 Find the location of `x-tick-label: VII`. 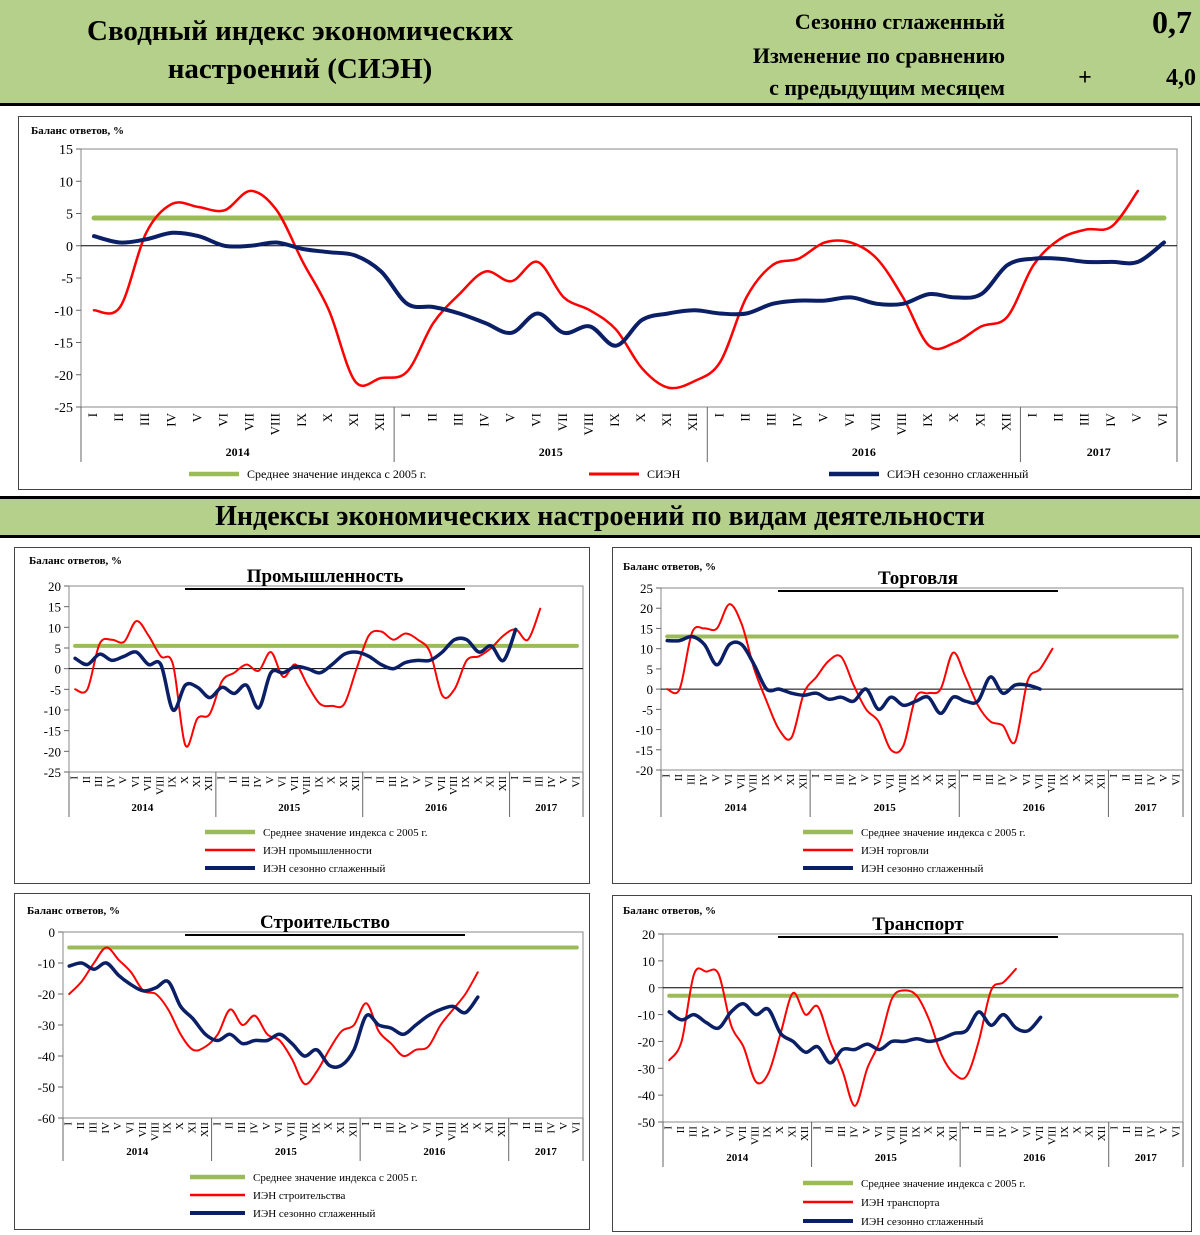

x-tick-label: VII is located at coordinates (743, 1134).